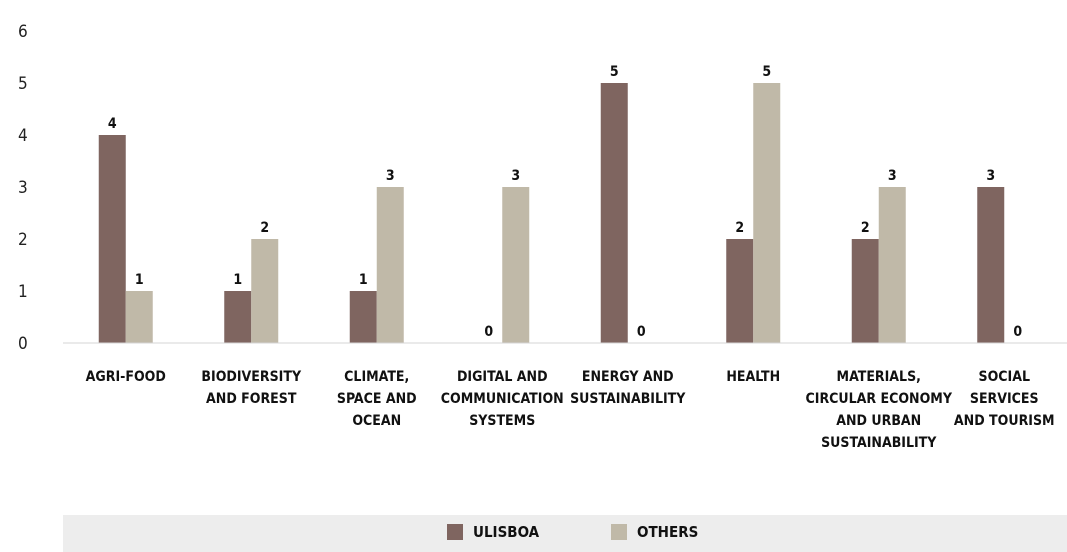 This screenshot has width=1067, height=552. I want to click on value-label-others-8: 0, so click(1017, 332).